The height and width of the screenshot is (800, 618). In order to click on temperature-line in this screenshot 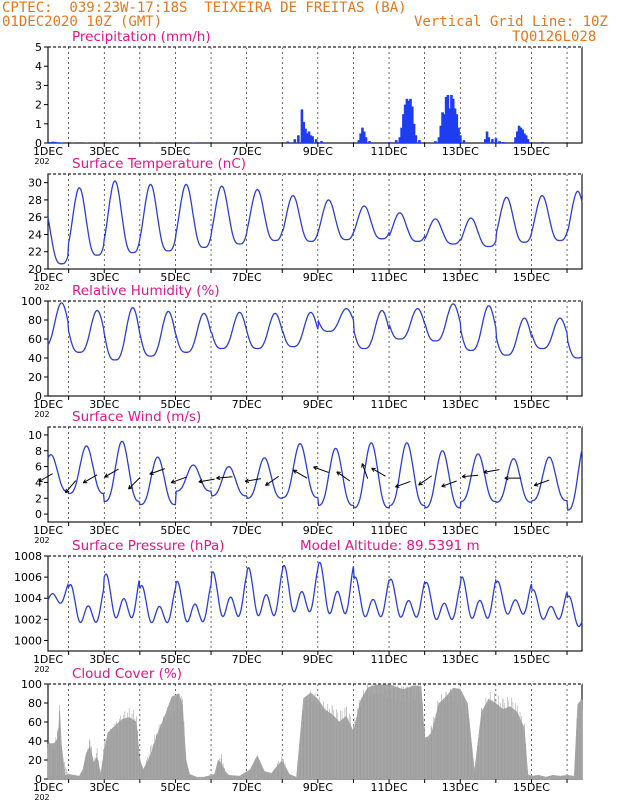, I will do `click(315, 222)`.